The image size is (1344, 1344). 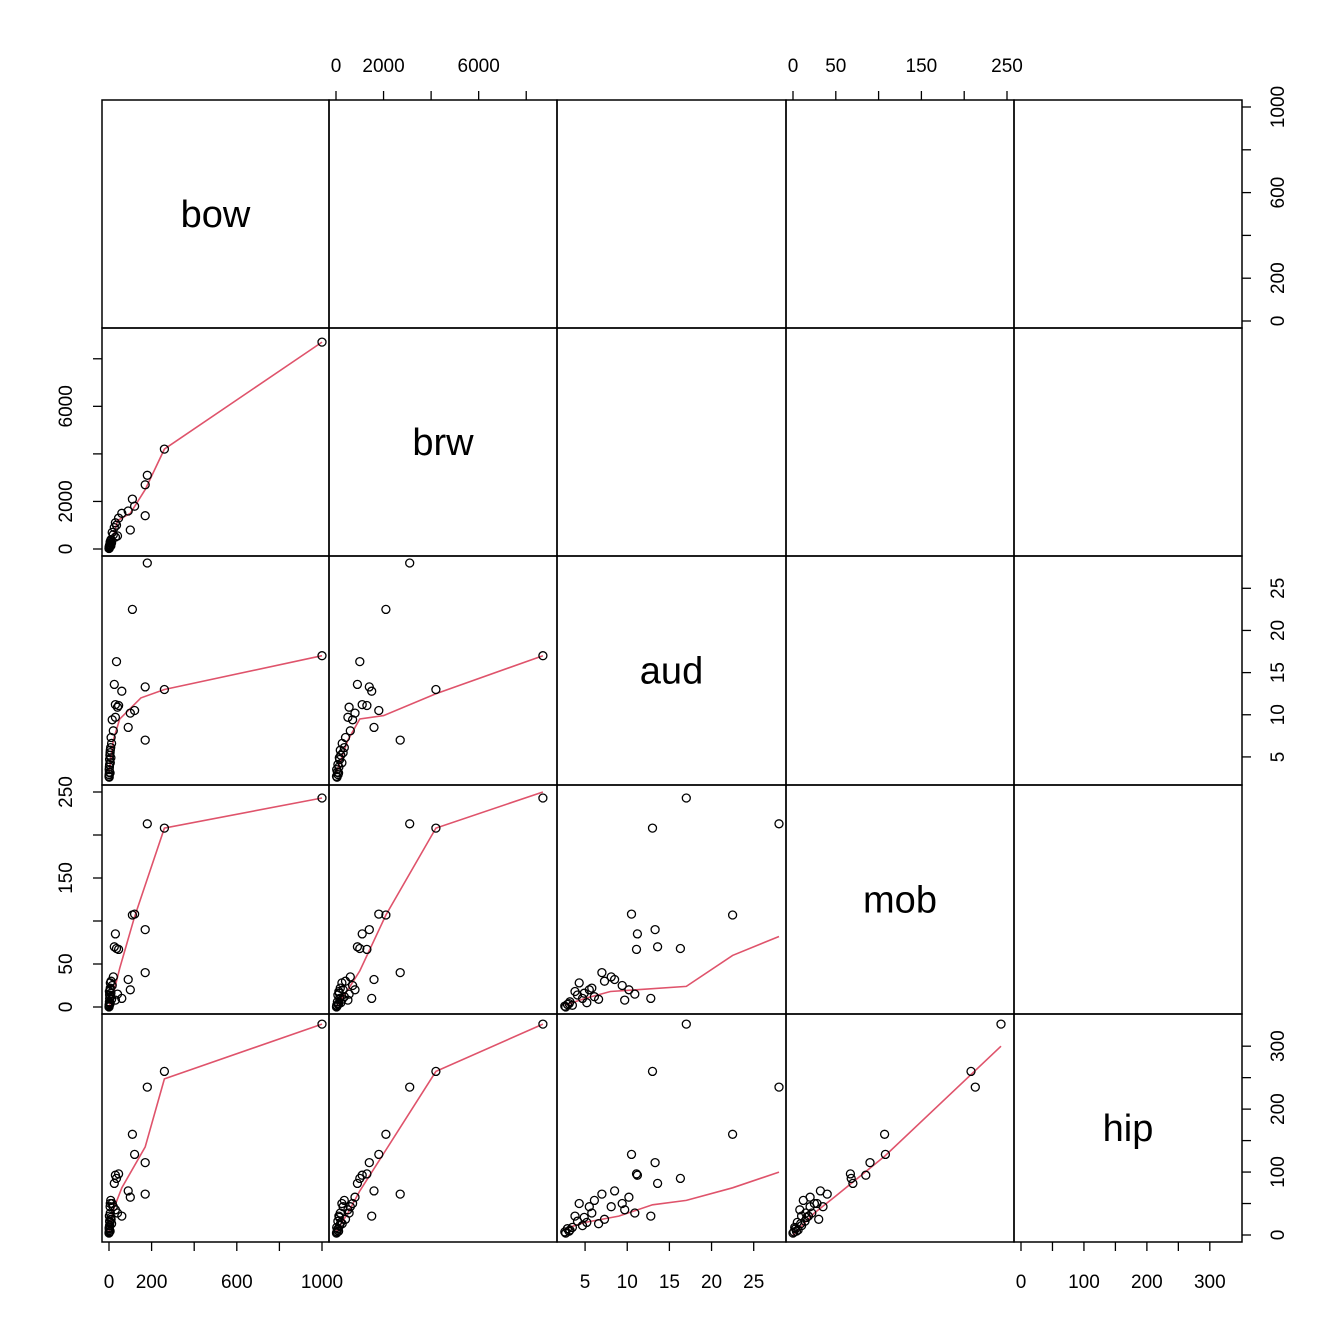 I want to click on smooth-line-hip-vs-mob, so click(x=897, y=1140).